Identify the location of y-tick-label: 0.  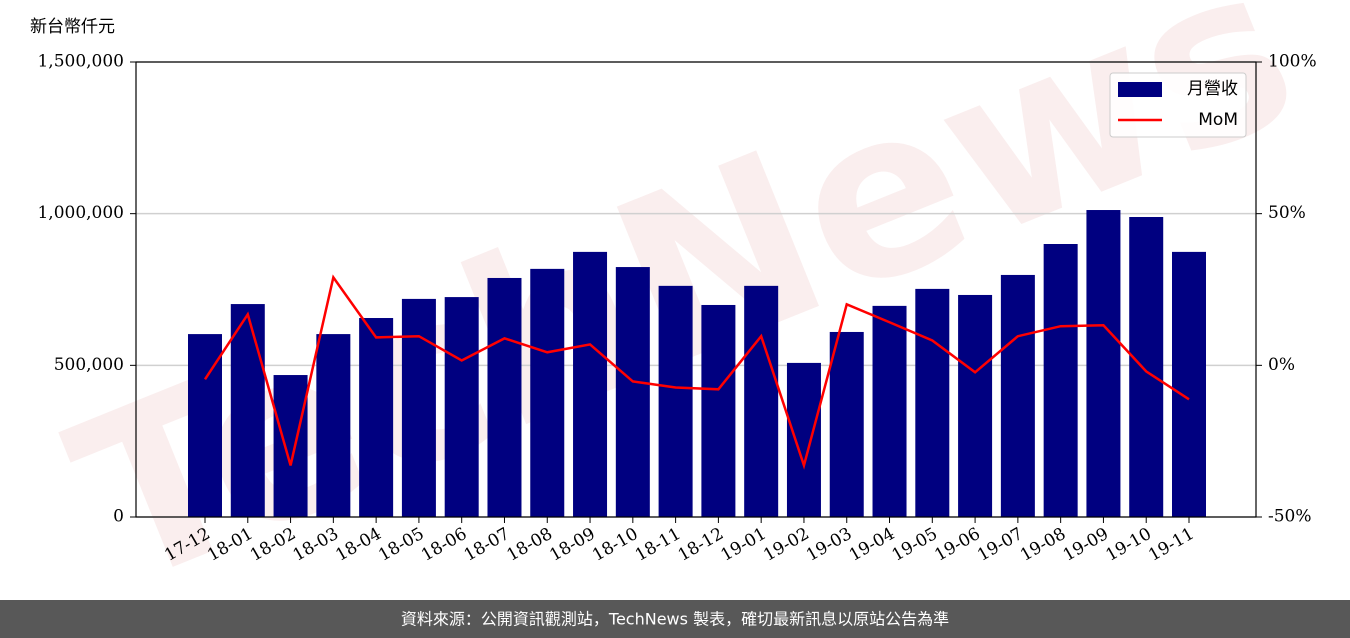
(118, 517).